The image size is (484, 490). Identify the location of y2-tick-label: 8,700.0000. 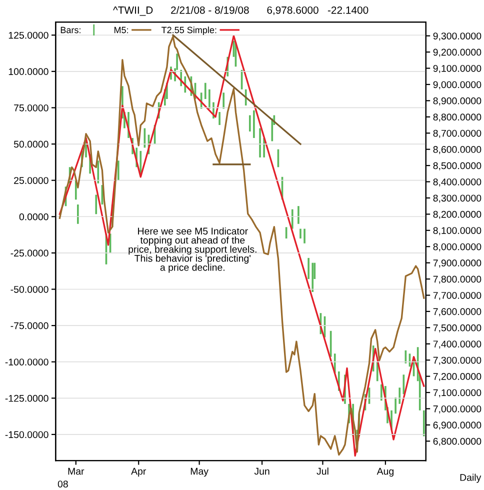
(457, 134).